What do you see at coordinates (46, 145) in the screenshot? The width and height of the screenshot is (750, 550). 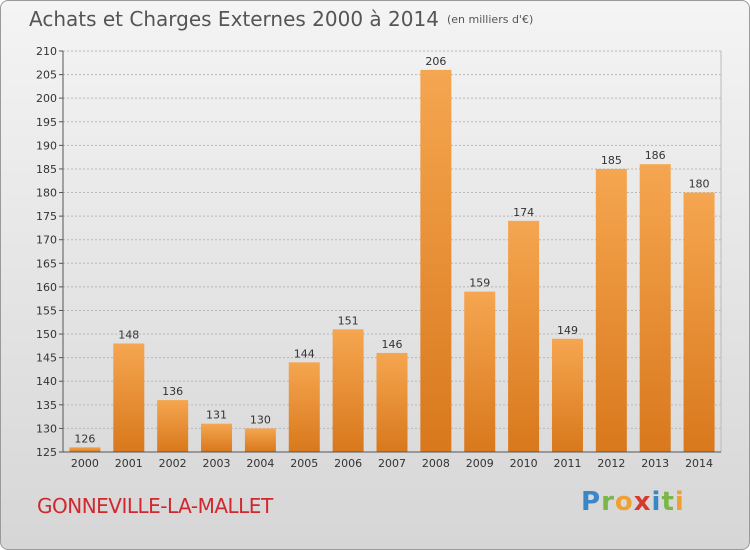 I see `y-tick-label: 190` at bounding box center [46, 145].